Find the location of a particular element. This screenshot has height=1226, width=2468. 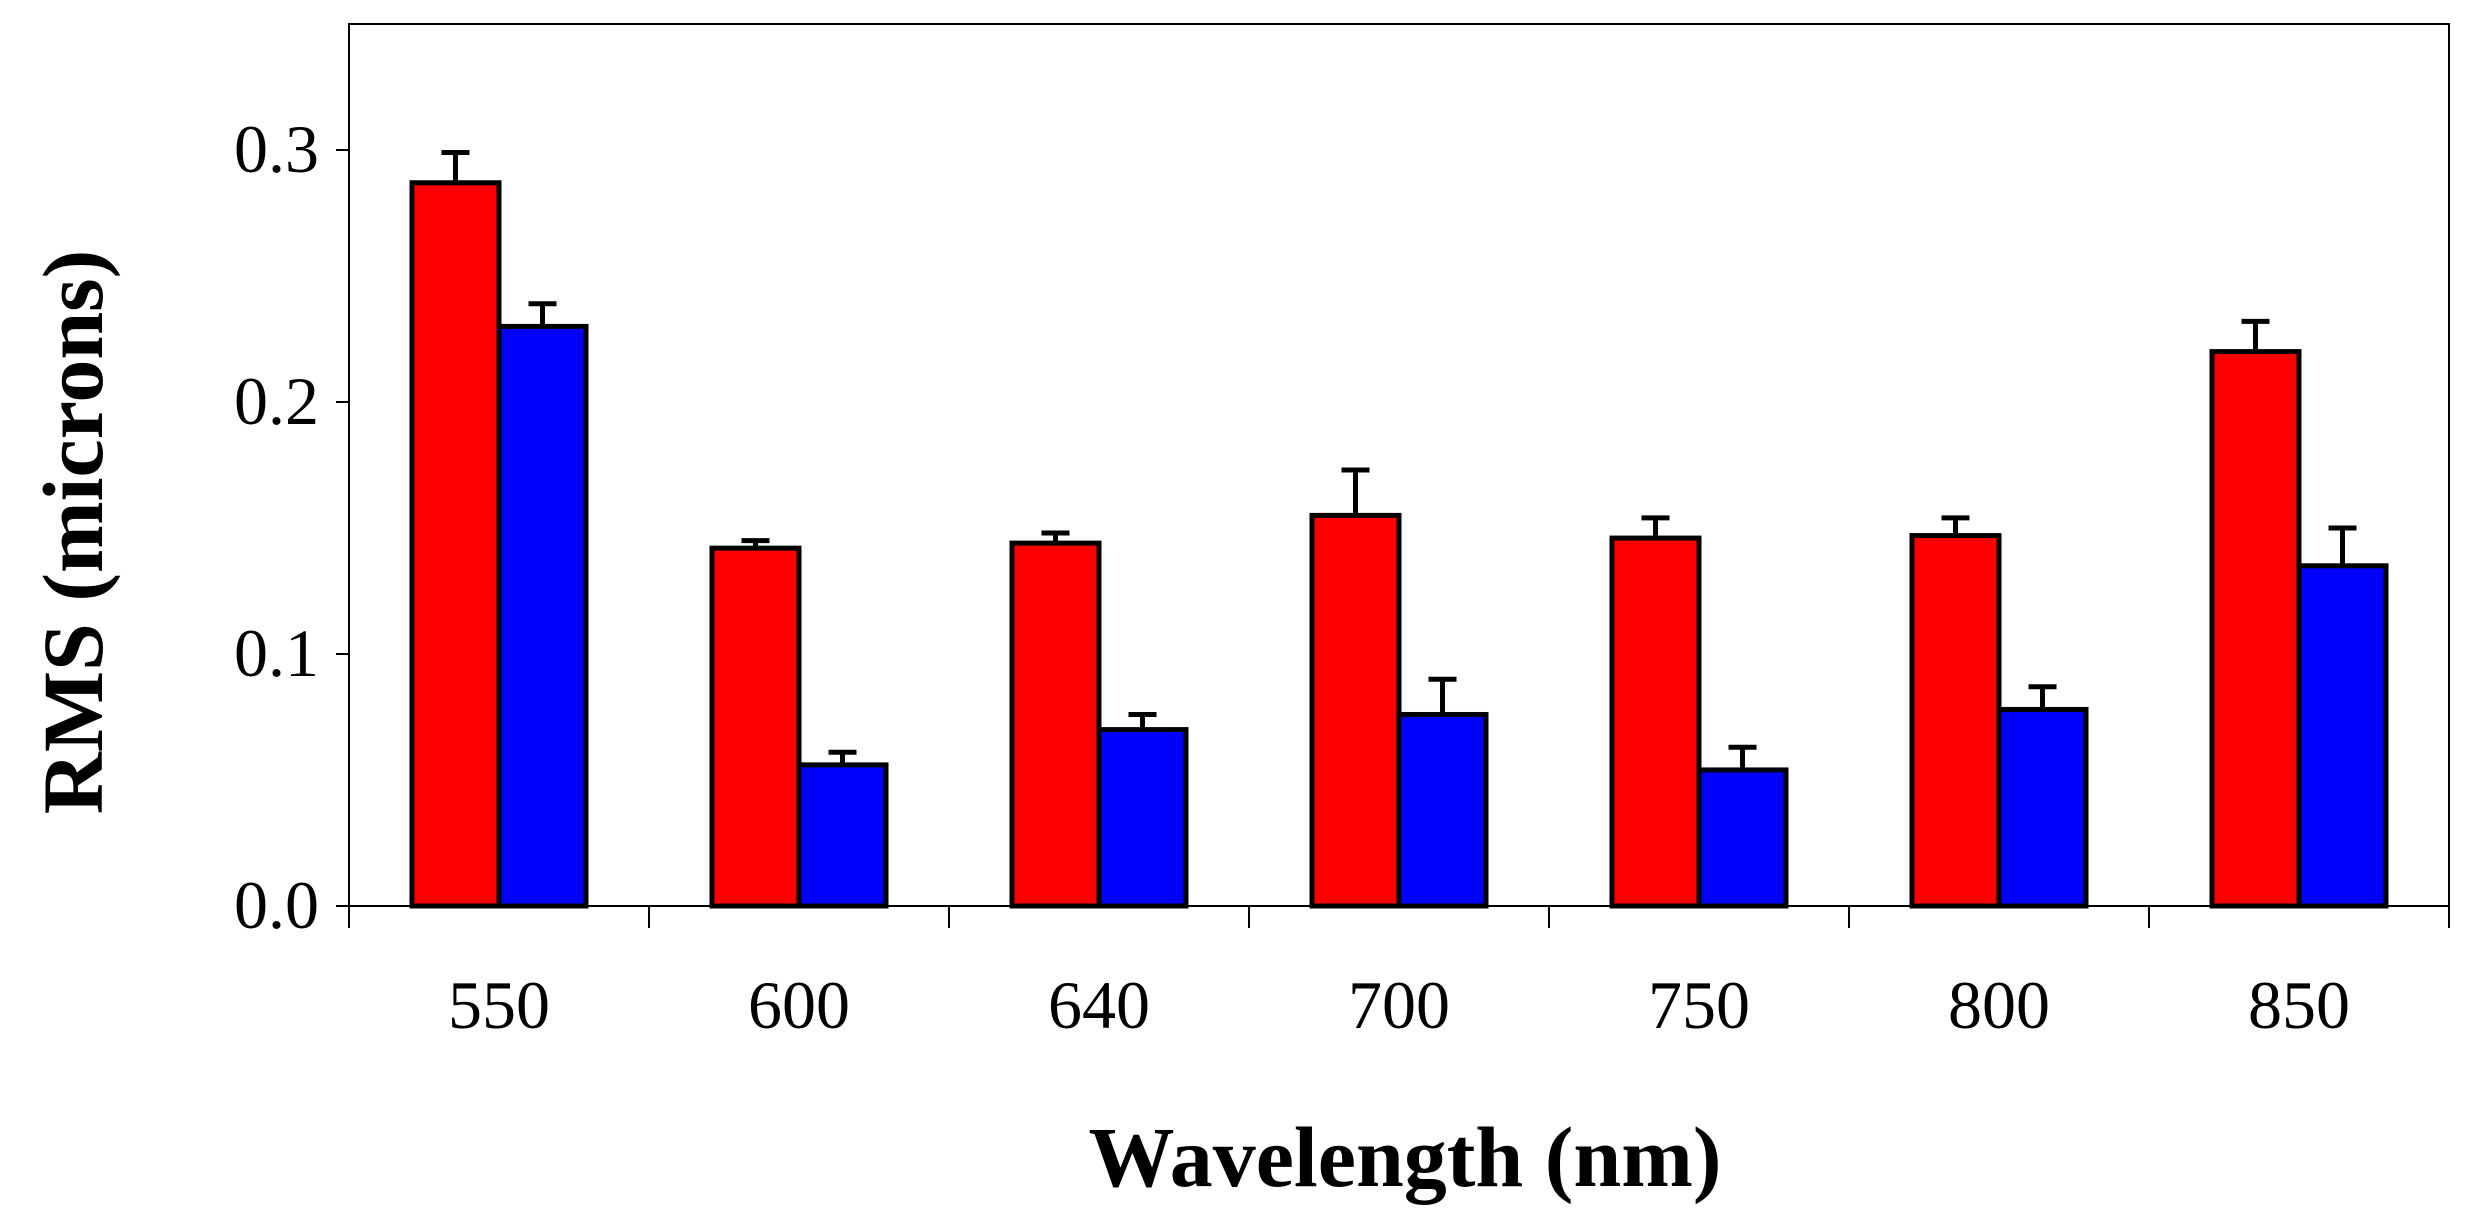

y-axis-title: RMS (microns) is located at coordinates (73, 532).